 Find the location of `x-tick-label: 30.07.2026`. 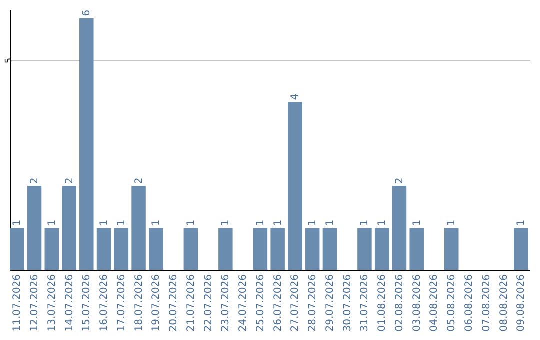

x-tick-label: 30.07.2026 is located at coordinates (348, 303).